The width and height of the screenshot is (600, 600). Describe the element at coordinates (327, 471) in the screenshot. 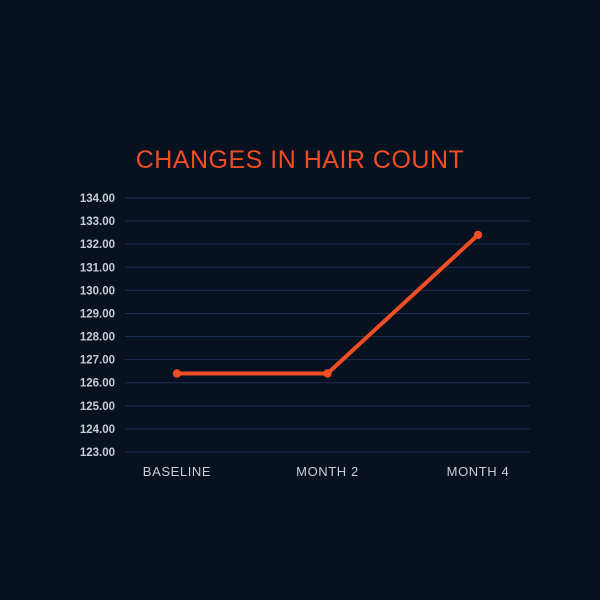

I see `x-tick-label: MONTH 2` at that location.